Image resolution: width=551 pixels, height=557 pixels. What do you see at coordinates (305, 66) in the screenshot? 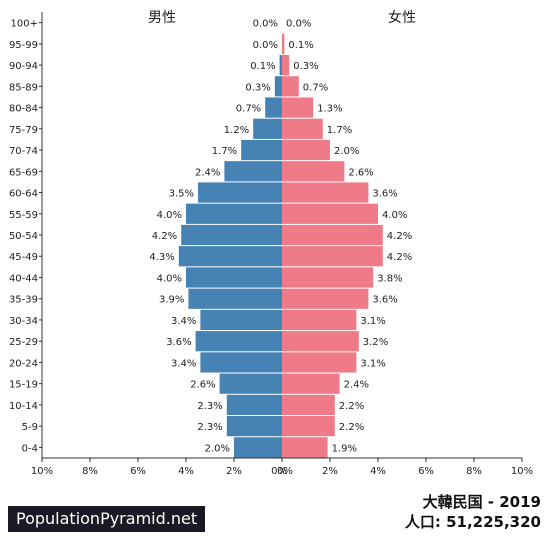
I see `female-value-label: 0.3%` at bounding box center [305, 66].